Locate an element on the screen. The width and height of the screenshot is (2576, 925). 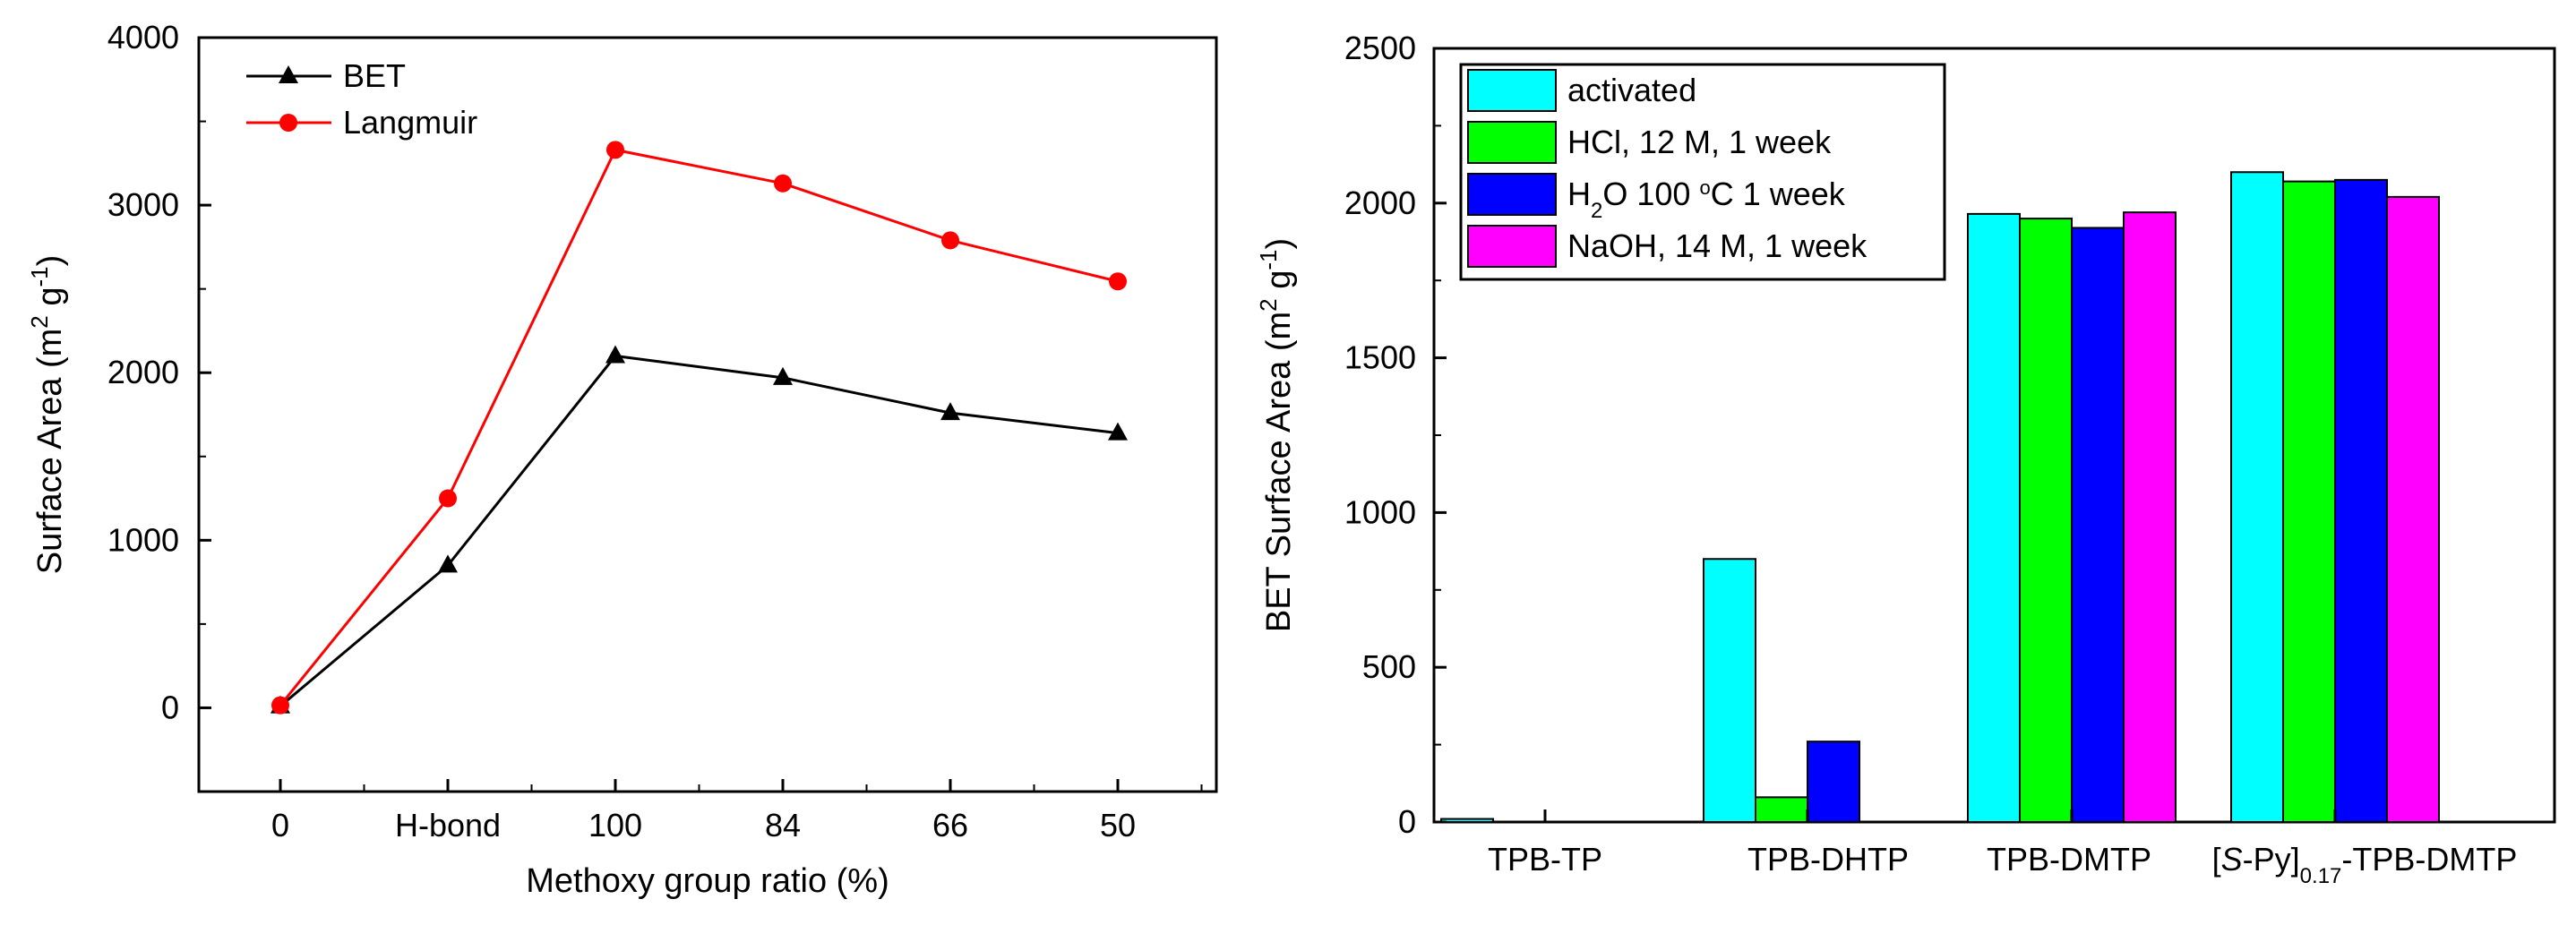
series-line-bet is located at coordinates (699, 530).